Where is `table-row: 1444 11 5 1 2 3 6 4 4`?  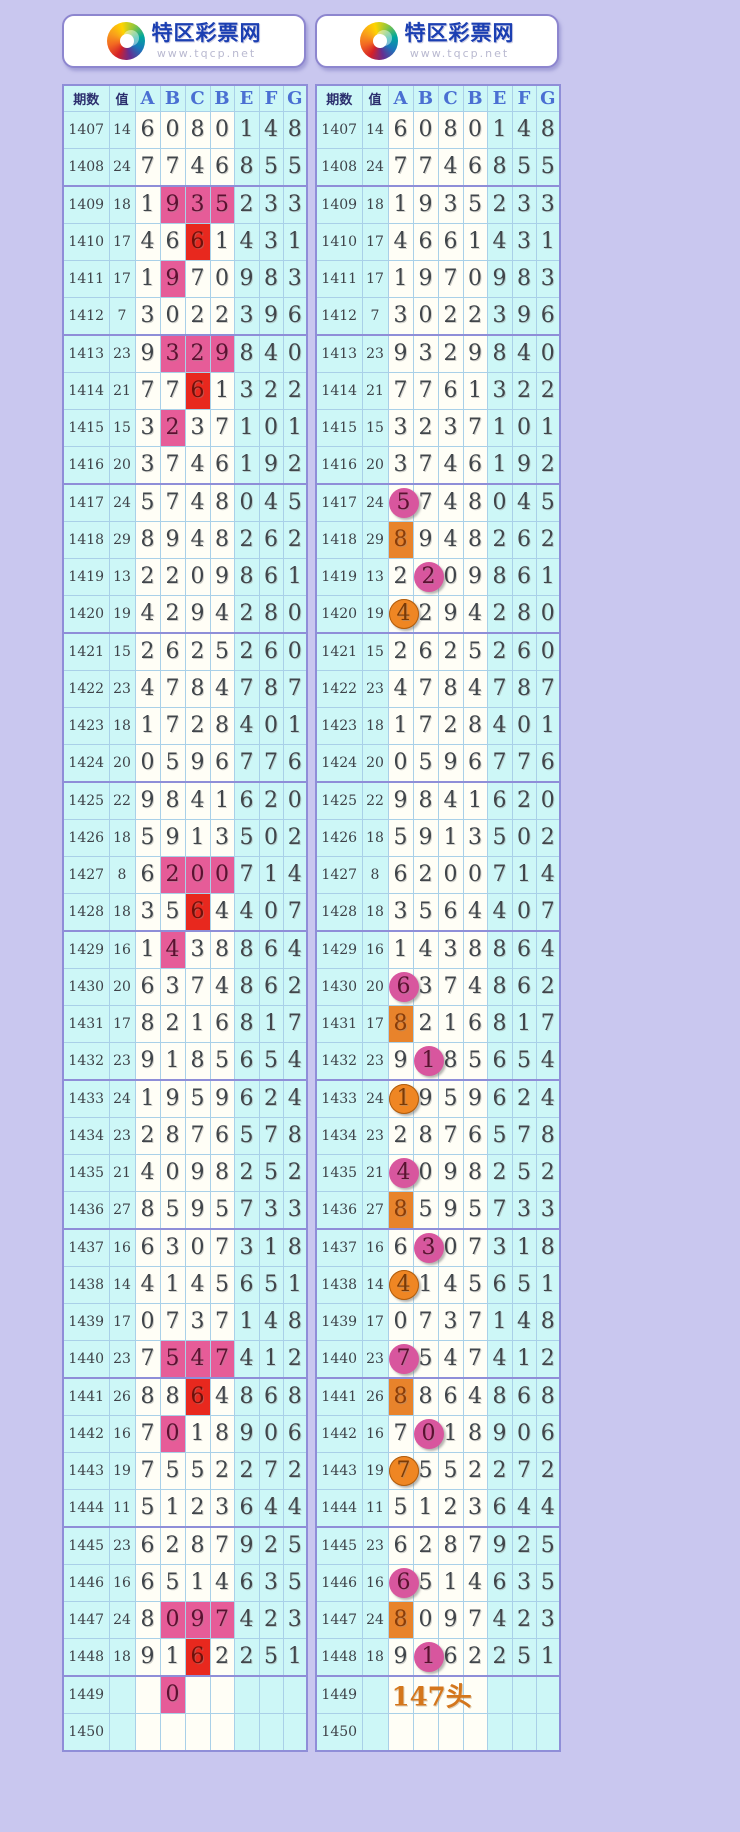
table-row: 1444 11 5 1 2 3 6 4 4 is located at coordinates (438, 1508).